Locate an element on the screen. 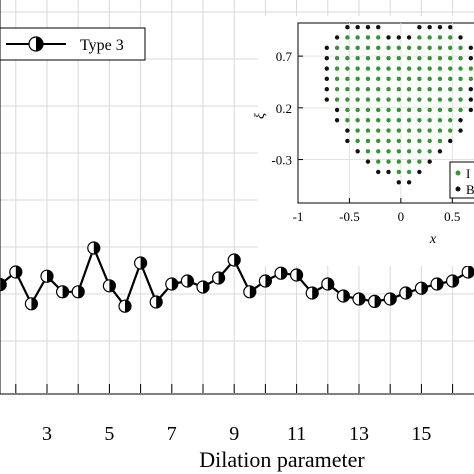 Image resolution: width=474 pixels, height=474 pixels. inset-x-tick-label: -0.5 is located at coordinates (349, 216).